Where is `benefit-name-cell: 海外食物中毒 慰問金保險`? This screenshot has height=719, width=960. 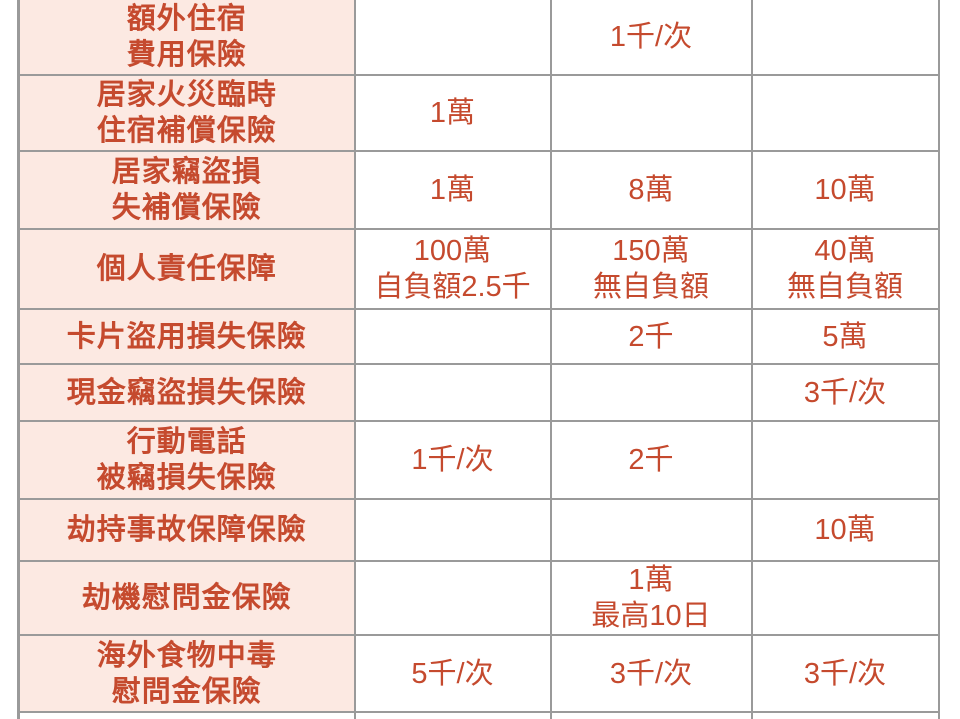
benefit-name-cell: 海外食物中毒 慰問金保險 is located at coordinates (186, 673).